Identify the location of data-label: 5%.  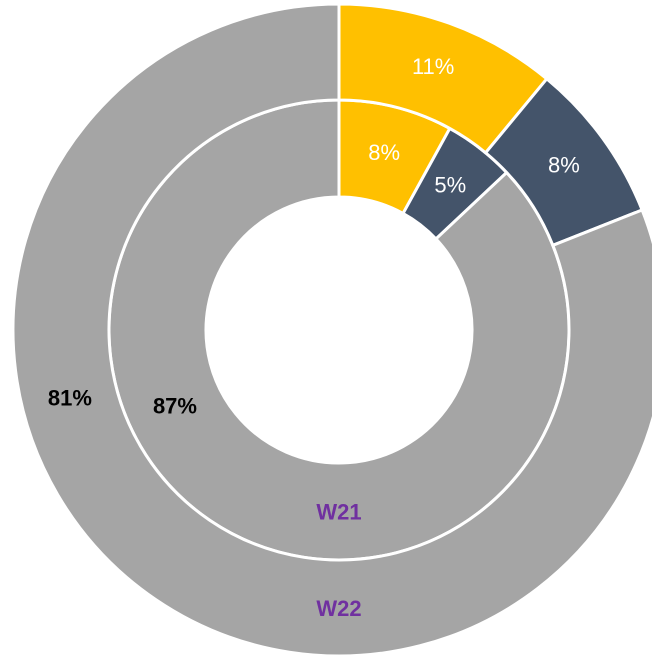
(450, 184).